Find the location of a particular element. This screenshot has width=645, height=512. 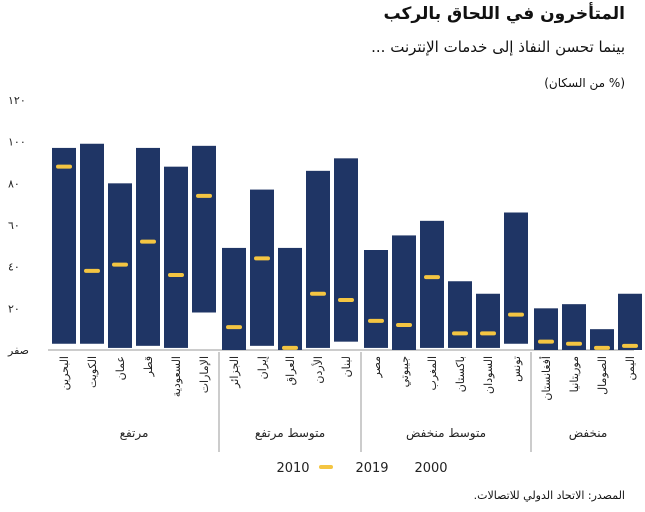

marker-2010-تونس is located at coordinates (516, 314).